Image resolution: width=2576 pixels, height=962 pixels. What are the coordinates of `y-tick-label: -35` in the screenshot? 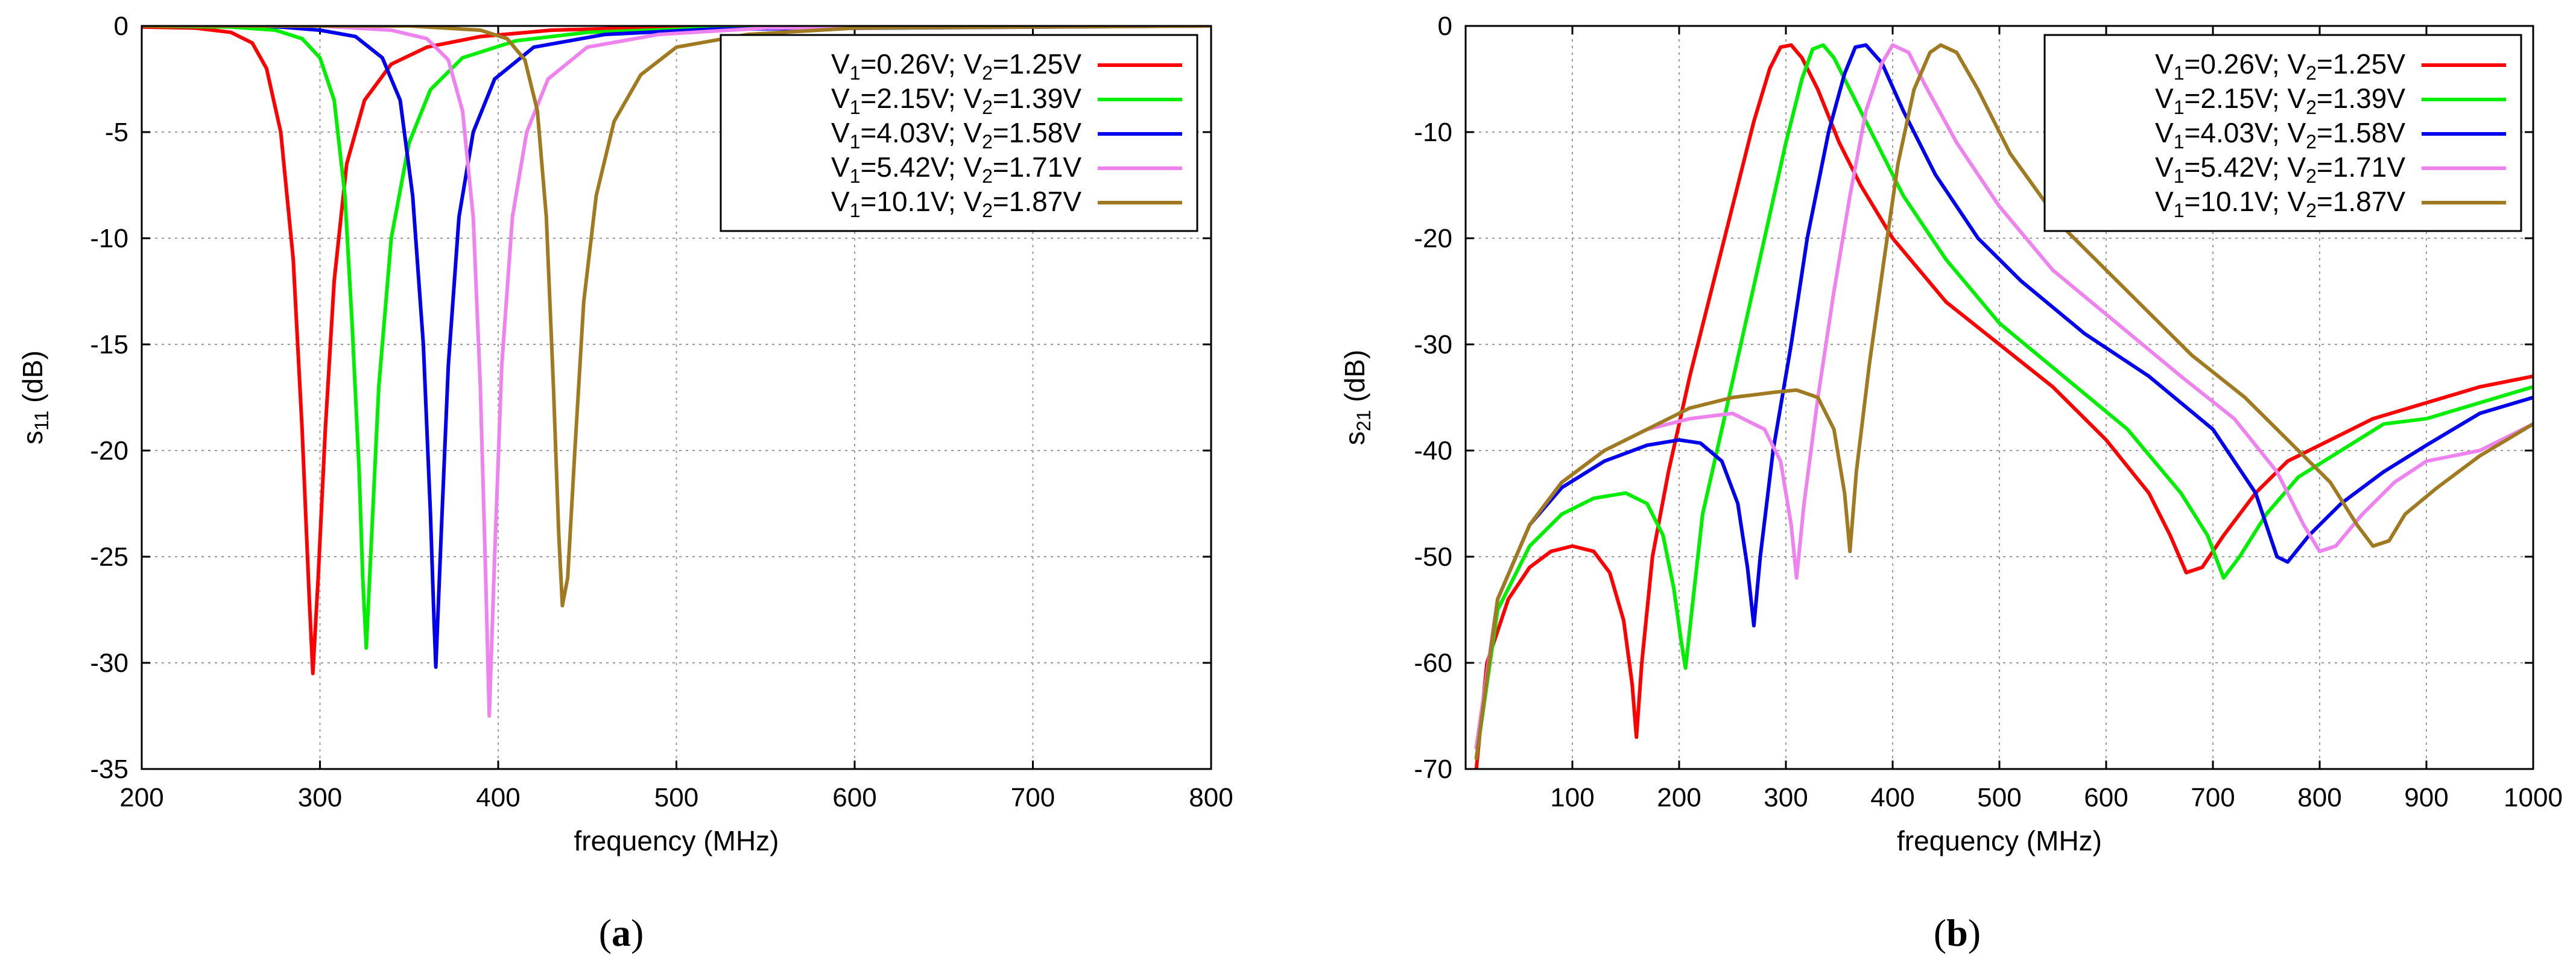 It's located at (109, 769).